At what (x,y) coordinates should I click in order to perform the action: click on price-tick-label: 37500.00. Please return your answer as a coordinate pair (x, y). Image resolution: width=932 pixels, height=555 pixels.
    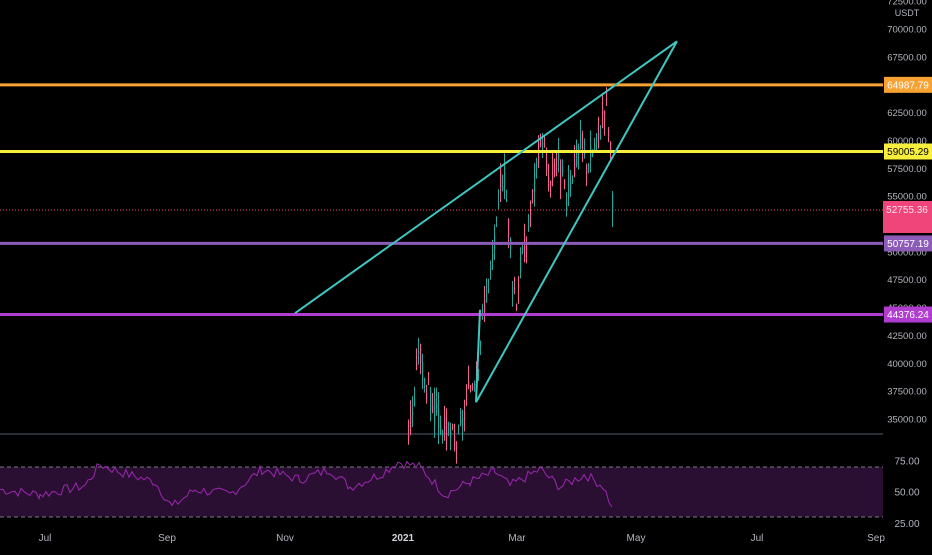
    Looking at the image, I should click on (907, 392).